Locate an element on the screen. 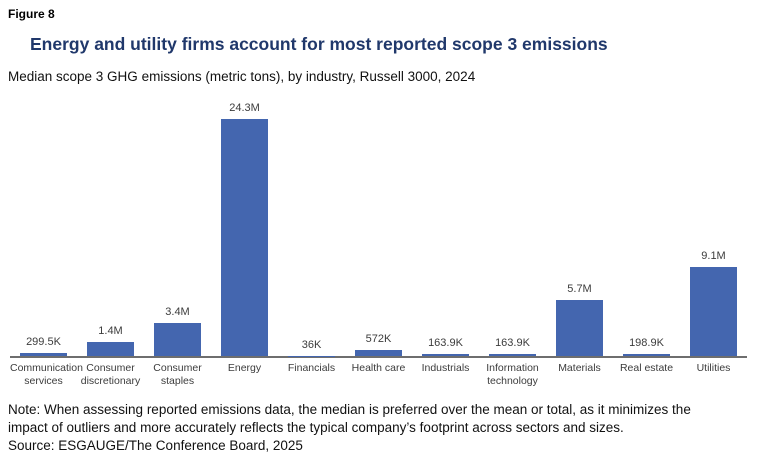 The height and width of the screenshot is (457, 768). category-label: Utilities is located at coordinates (713, 368).